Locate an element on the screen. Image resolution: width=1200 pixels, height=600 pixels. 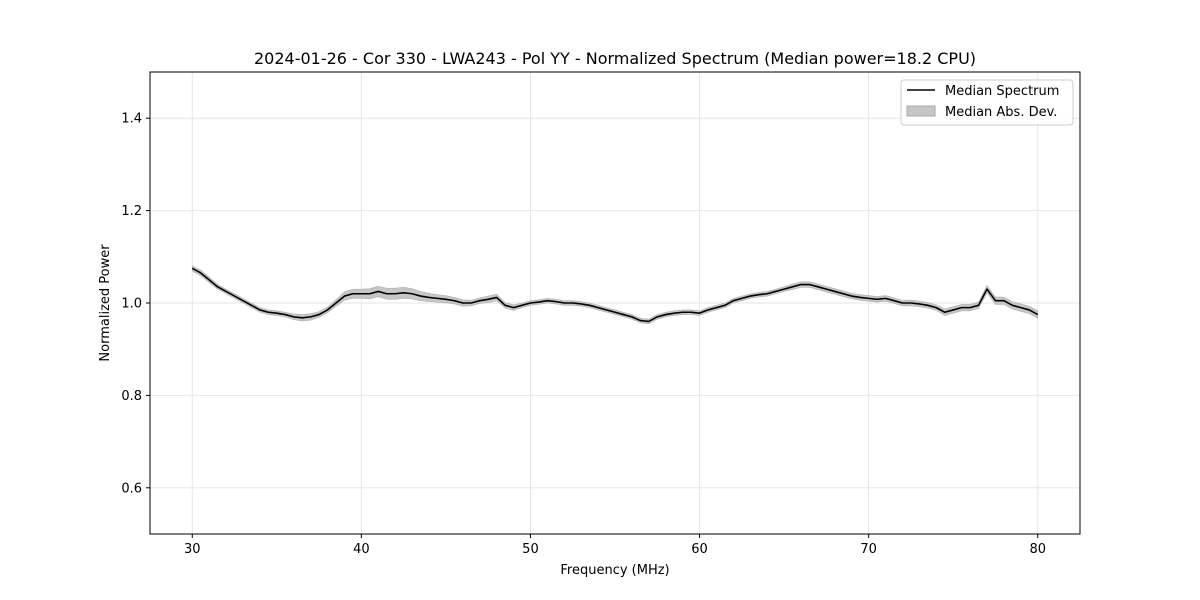
y-tick-label: 1.2 is located at coordinates (131, 211).